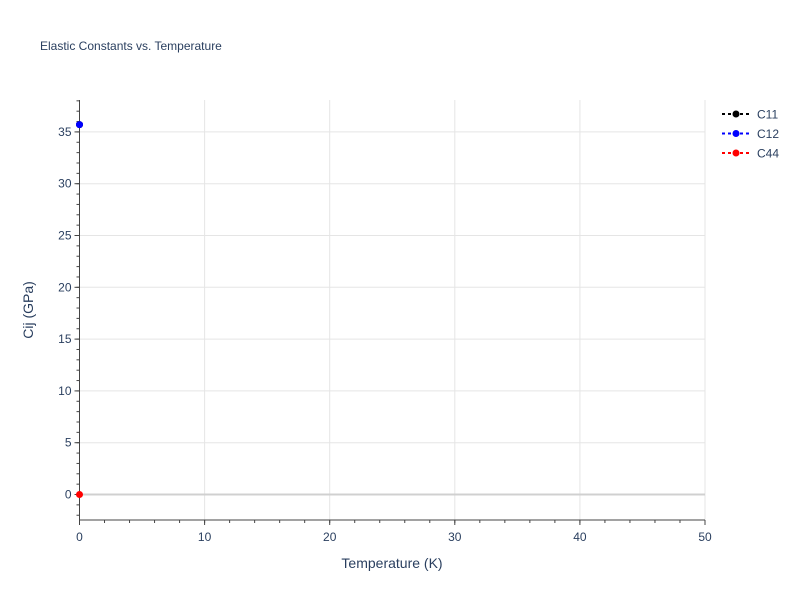 The height and width of the screenshot is (600, 800). I want to click on legend-marker-C12, so click(736, 133).